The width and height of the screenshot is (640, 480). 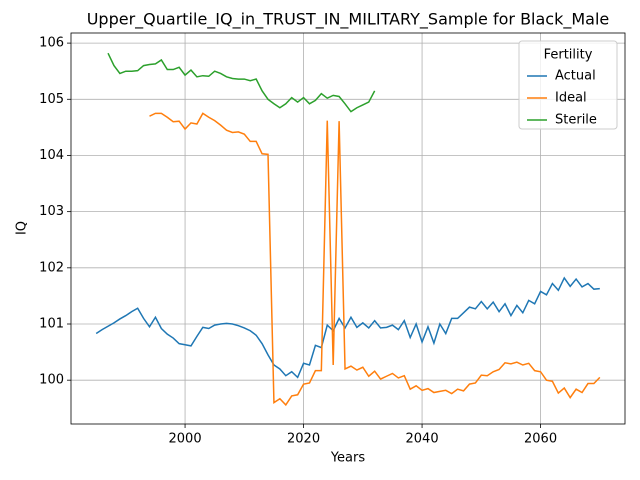 What do you see at coordinates (185, 439) in the screenshot?
I see `x-tick-label: 2000` at bounding box center [185, 439].